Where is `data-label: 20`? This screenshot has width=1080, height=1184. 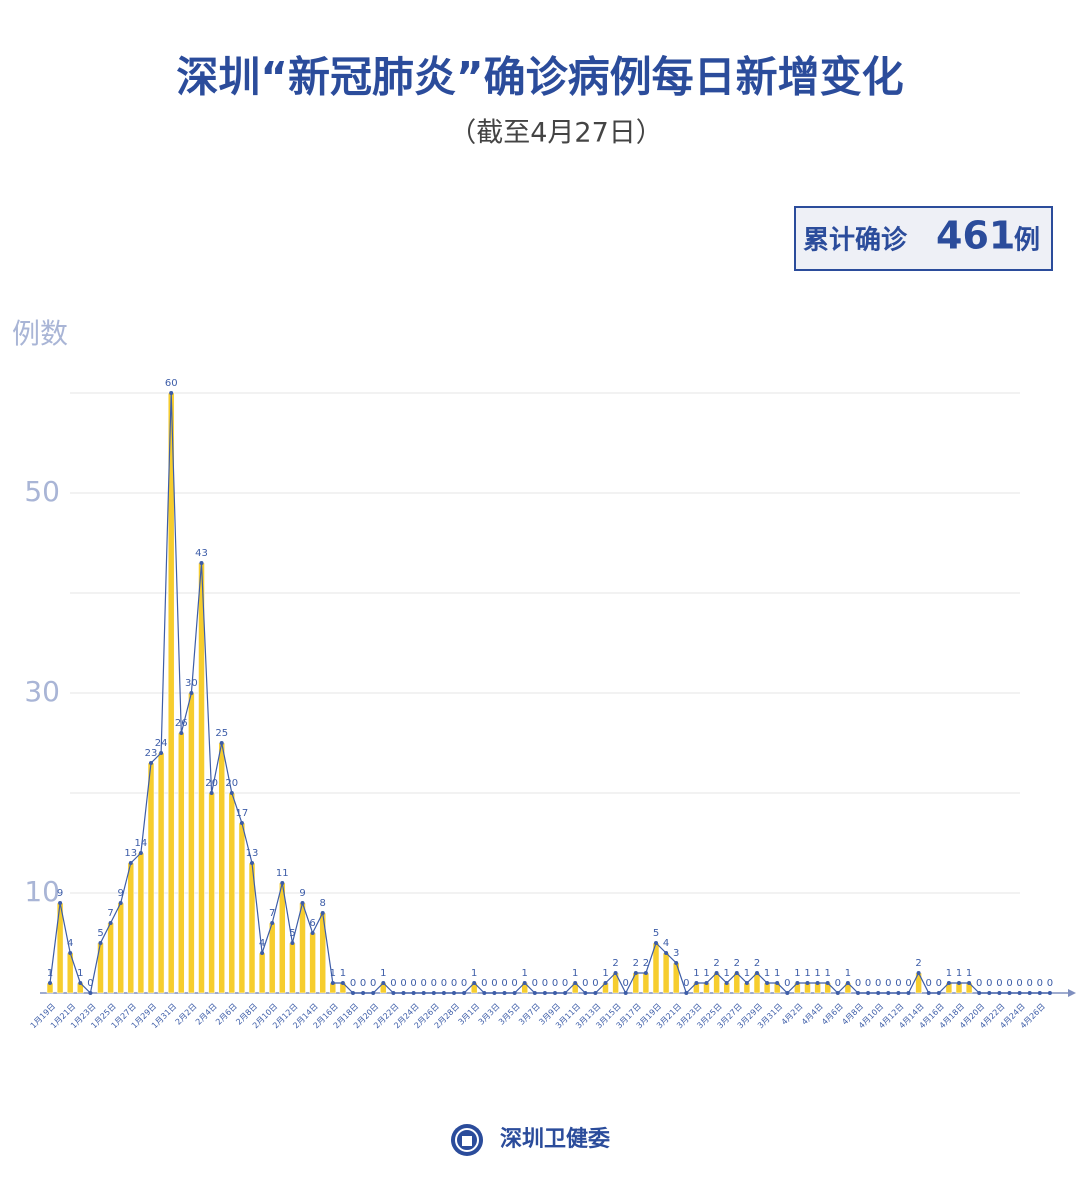 data-label: 20 is located at coordinates (231, 783).